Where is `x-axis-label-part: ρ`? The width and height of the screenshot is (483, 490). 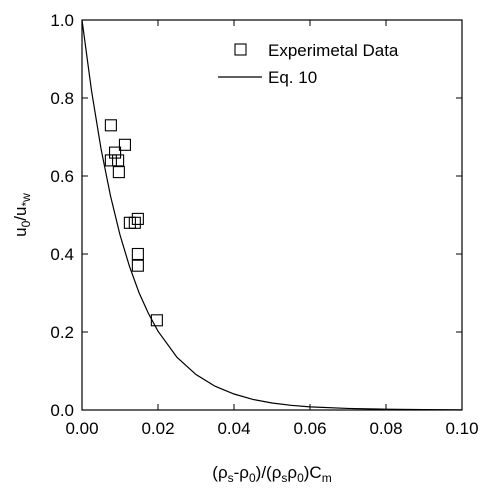 x-axis-label-part: ρ is located at coordinates (292, 472).